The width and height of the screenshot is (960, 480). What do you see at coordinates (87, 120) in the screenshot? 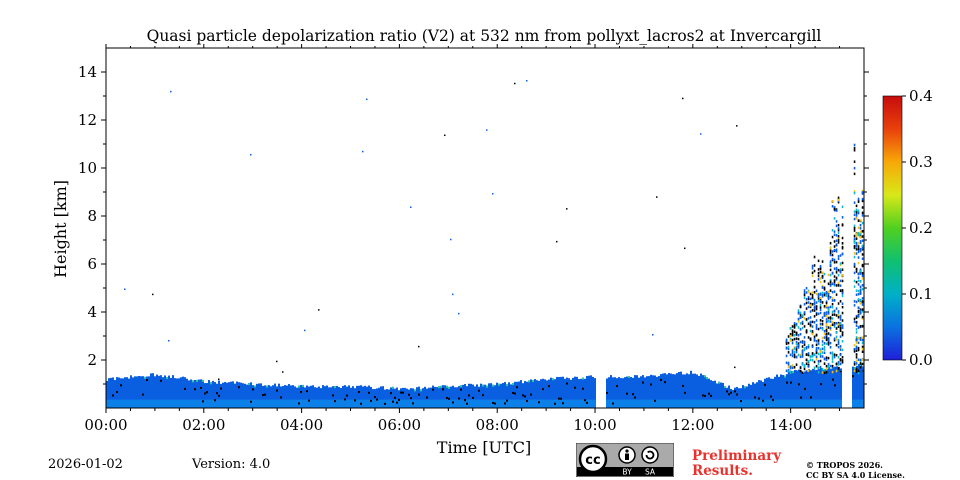
I see `y-tick-label: 12` at bounding box center [87, 120].